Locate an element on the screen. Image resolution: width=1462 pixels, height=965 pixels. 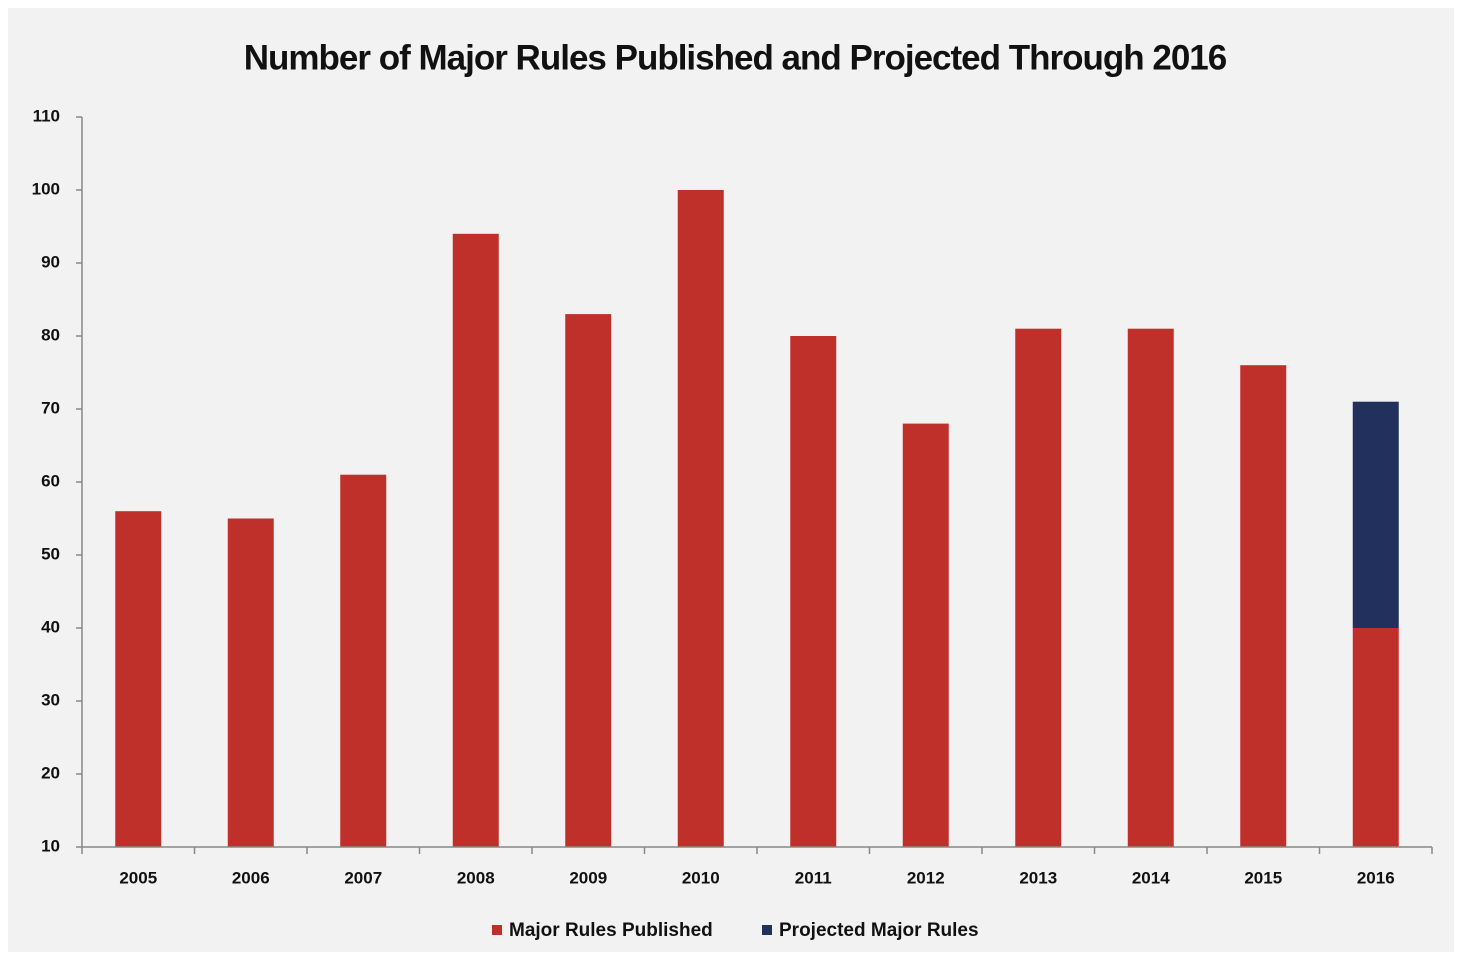
y-tick-label: 80 is located at coordinates (50, 334).